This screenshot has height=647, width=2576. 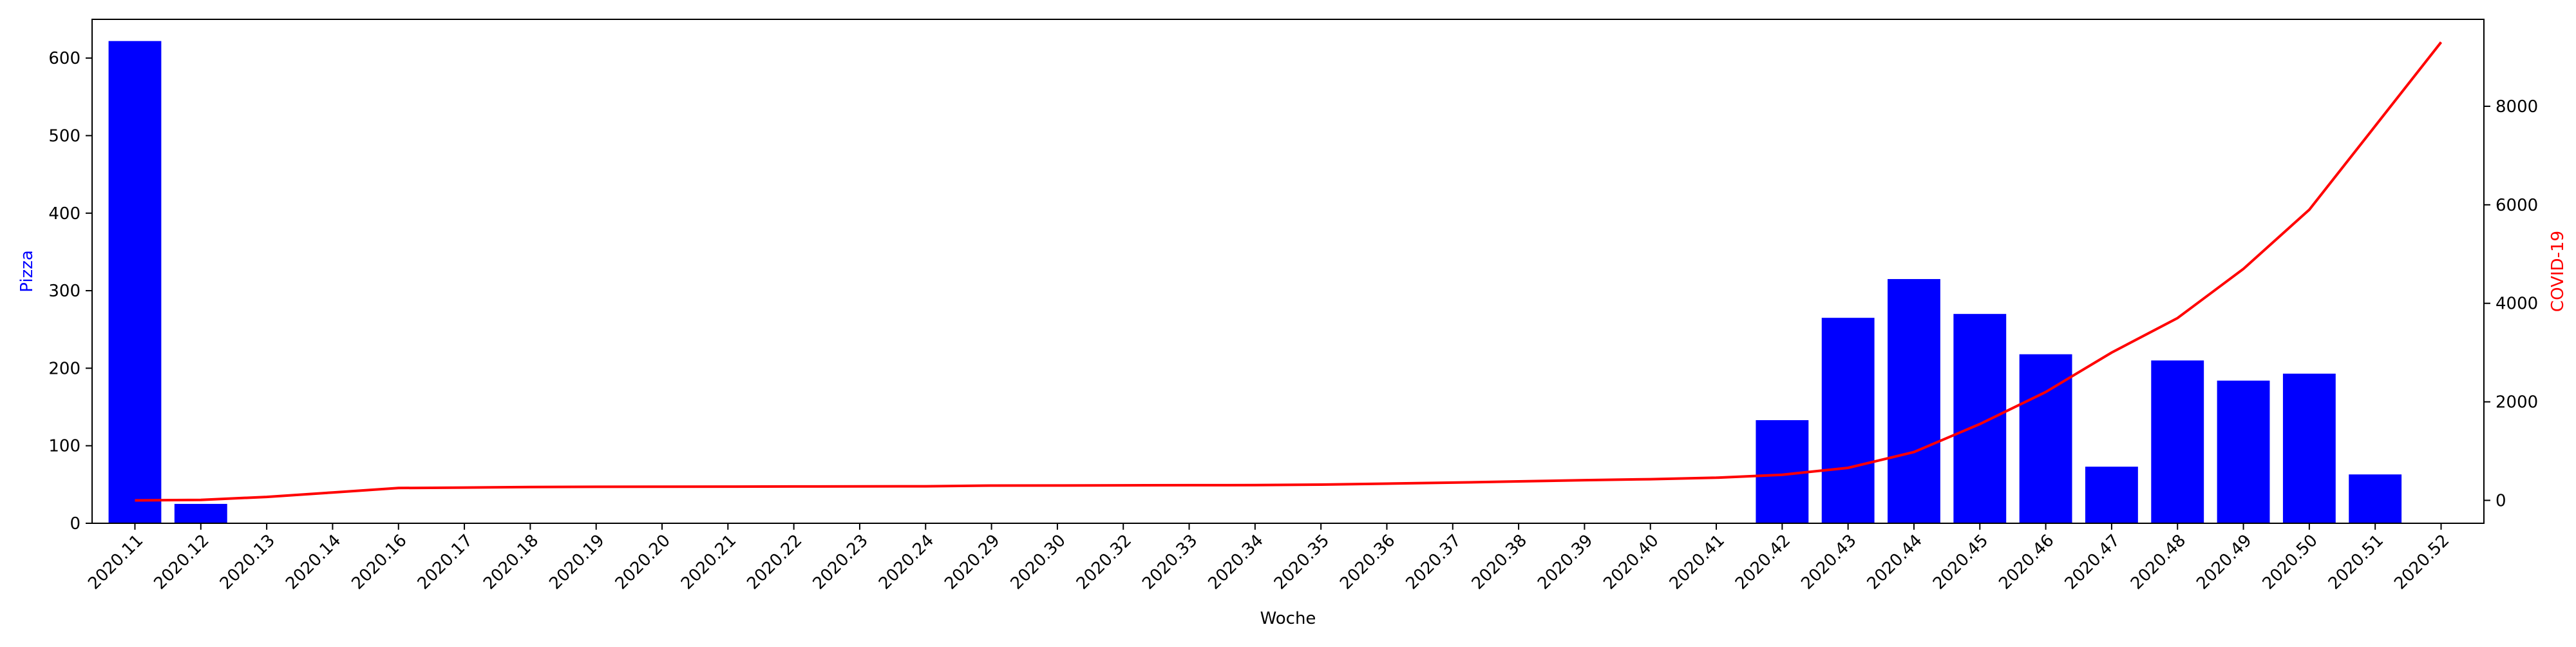 I want to click on y-right-tick-label: 4000, so click(x=2517, y=304).